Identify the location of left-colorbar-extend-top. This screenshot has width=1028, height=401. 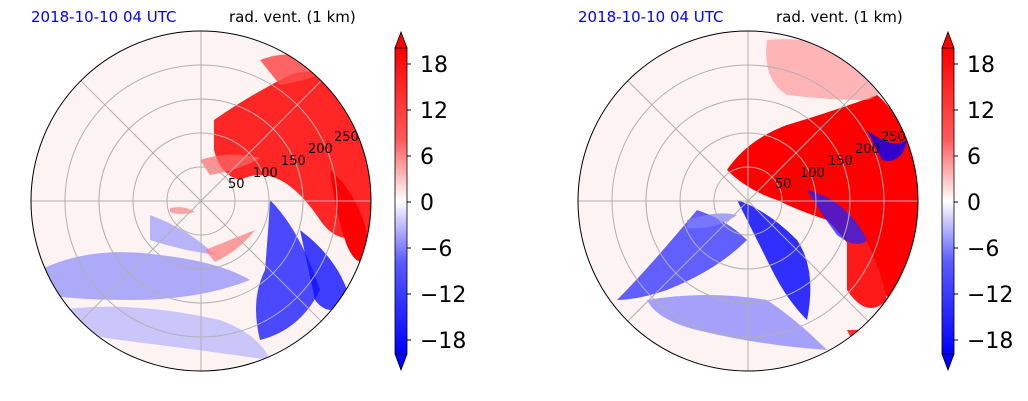
(401, 39).